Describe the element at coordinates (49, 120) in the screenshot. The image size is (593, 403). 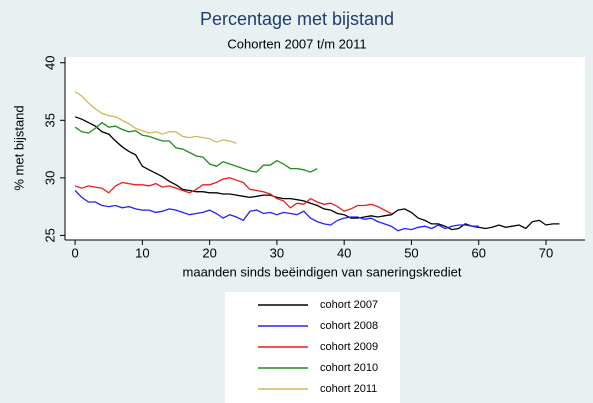
I see `y-tick-label: 35` at that location.